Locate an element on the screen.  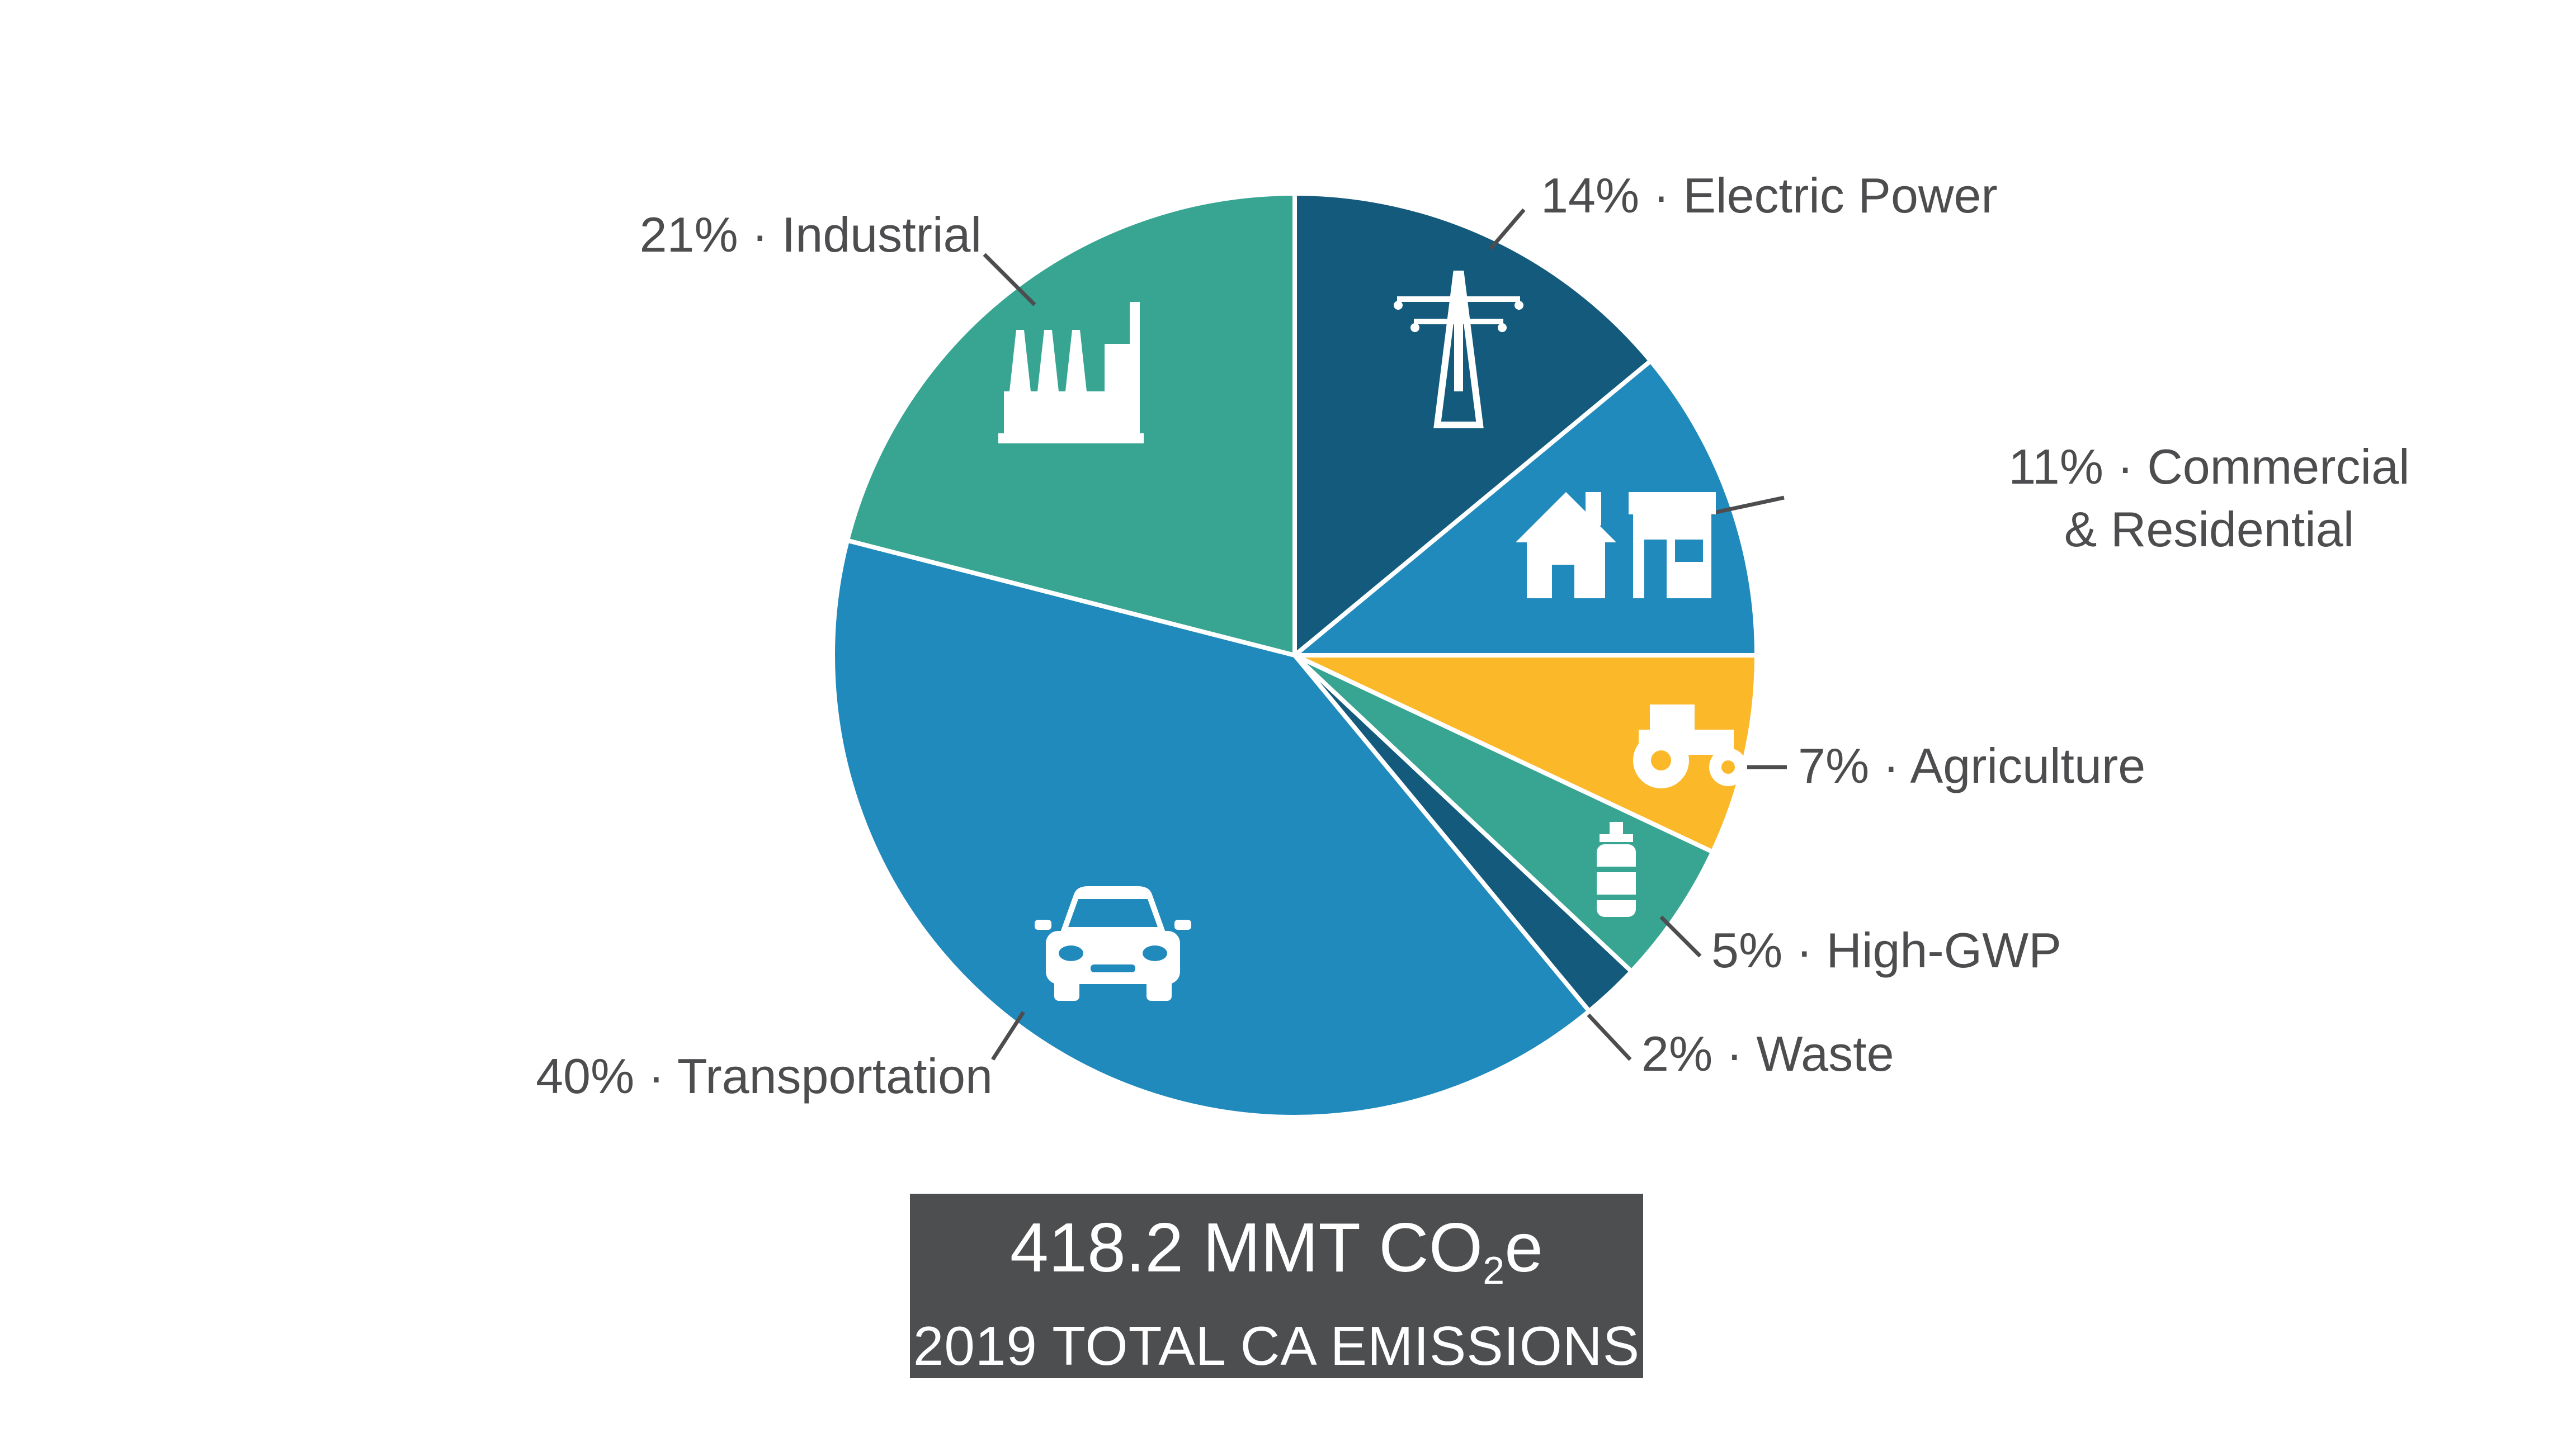
slice-label-6: 21% · Industrial is located at coordinates (811, 234).